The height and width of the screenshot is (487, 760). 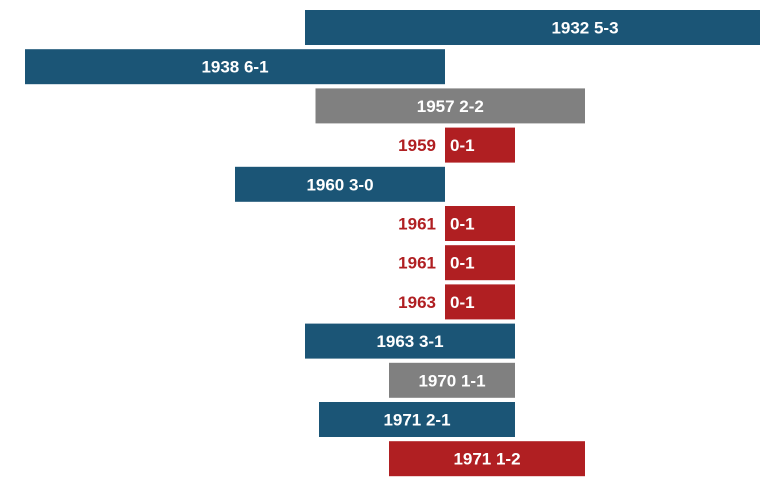 What do you see at coordinates (417, 145) in the screenshot?
I see `bar-year-label: 1959` at bounding box center [417, 145].